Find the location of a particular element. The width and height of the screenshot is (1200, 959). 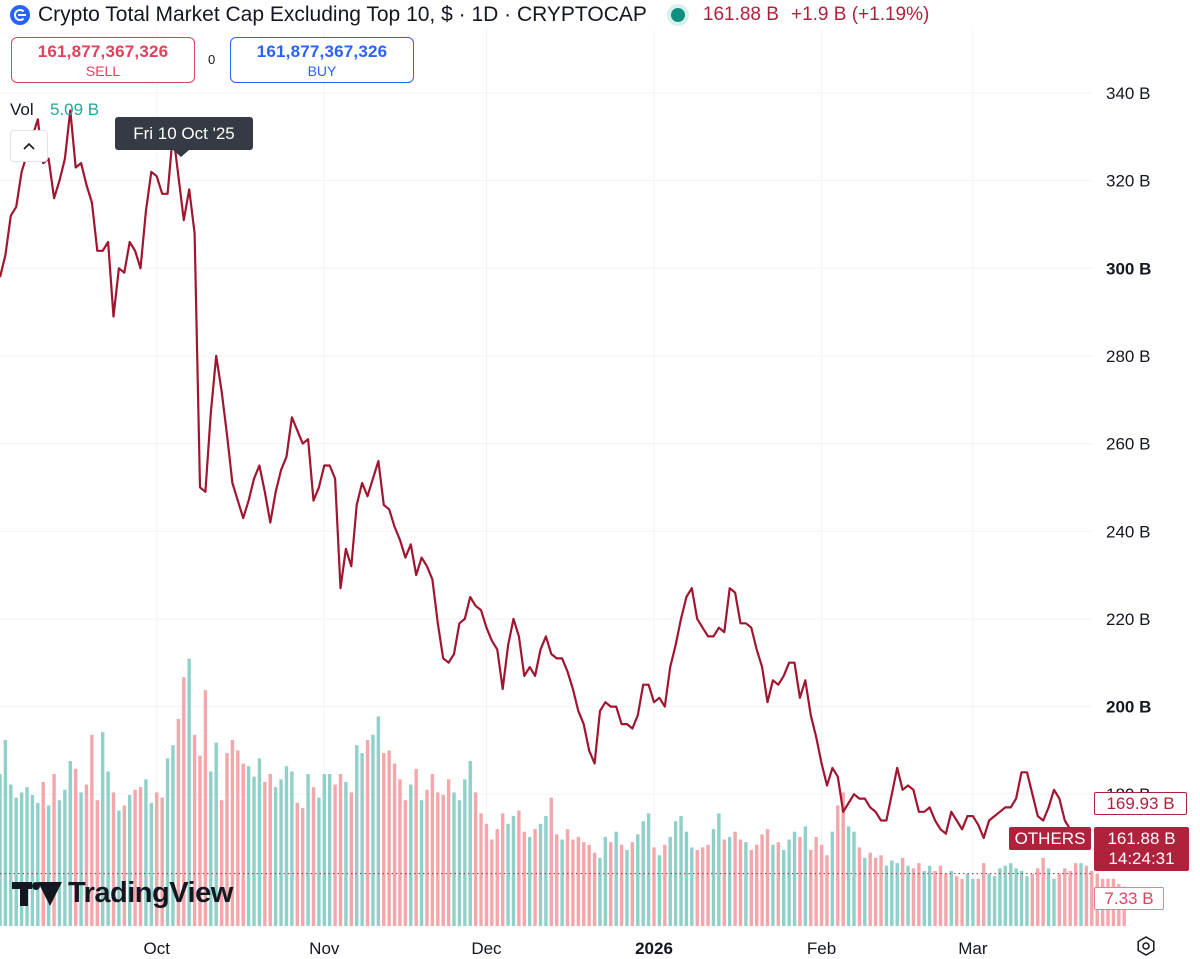

buy-button: 161,877,367,326 BUY is located at coordinates (322, 60).